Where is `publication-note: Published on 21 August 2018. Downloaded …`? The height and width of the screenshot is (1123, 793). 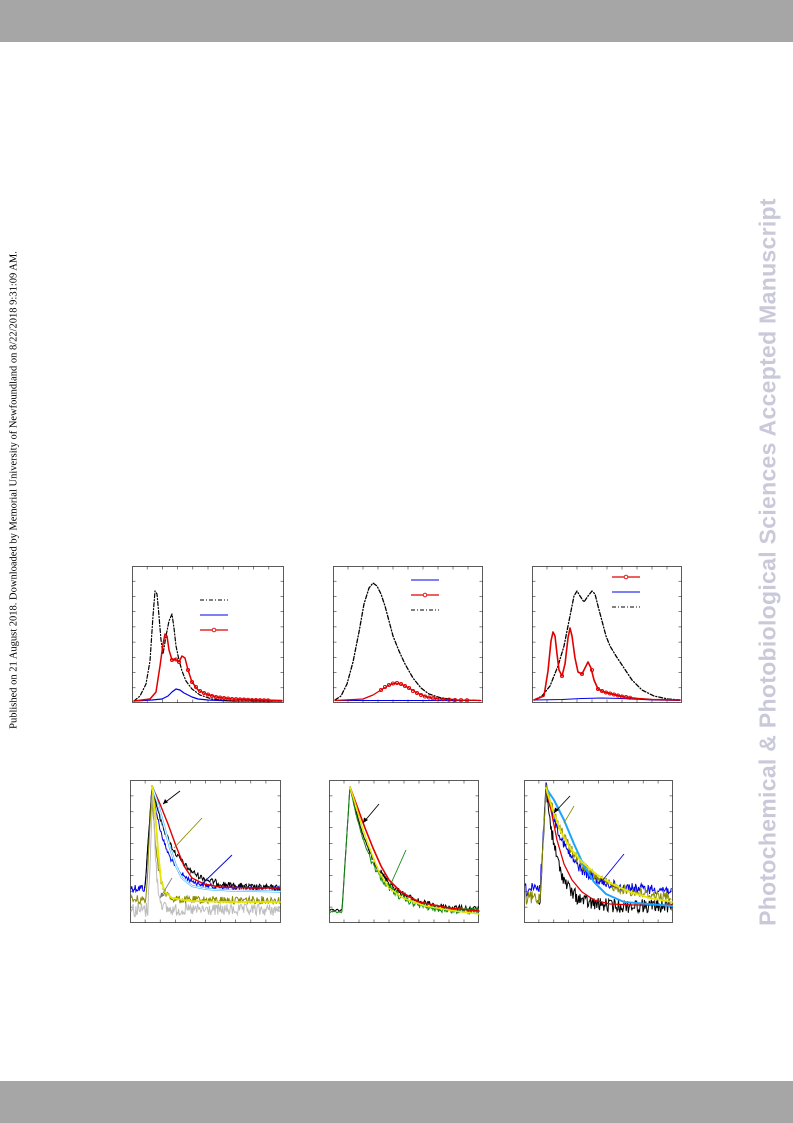
publication-note: Published on 21 August 2018. Downloaded … is located at coordinates (14, 490).